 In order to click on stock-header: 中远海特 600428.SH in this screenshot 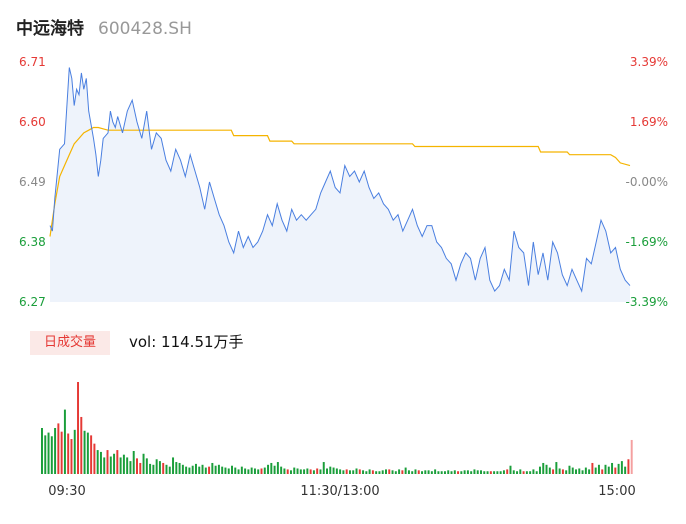, I will do `click(104, 26)`.